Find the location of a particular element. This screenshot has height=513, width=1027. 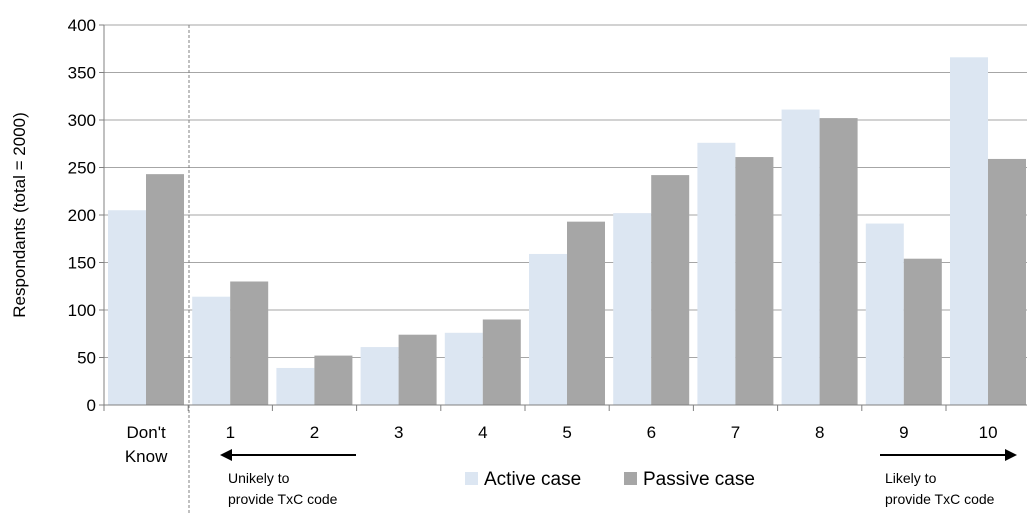

y-tick-label: 0 is located at coordinates (91, 405).